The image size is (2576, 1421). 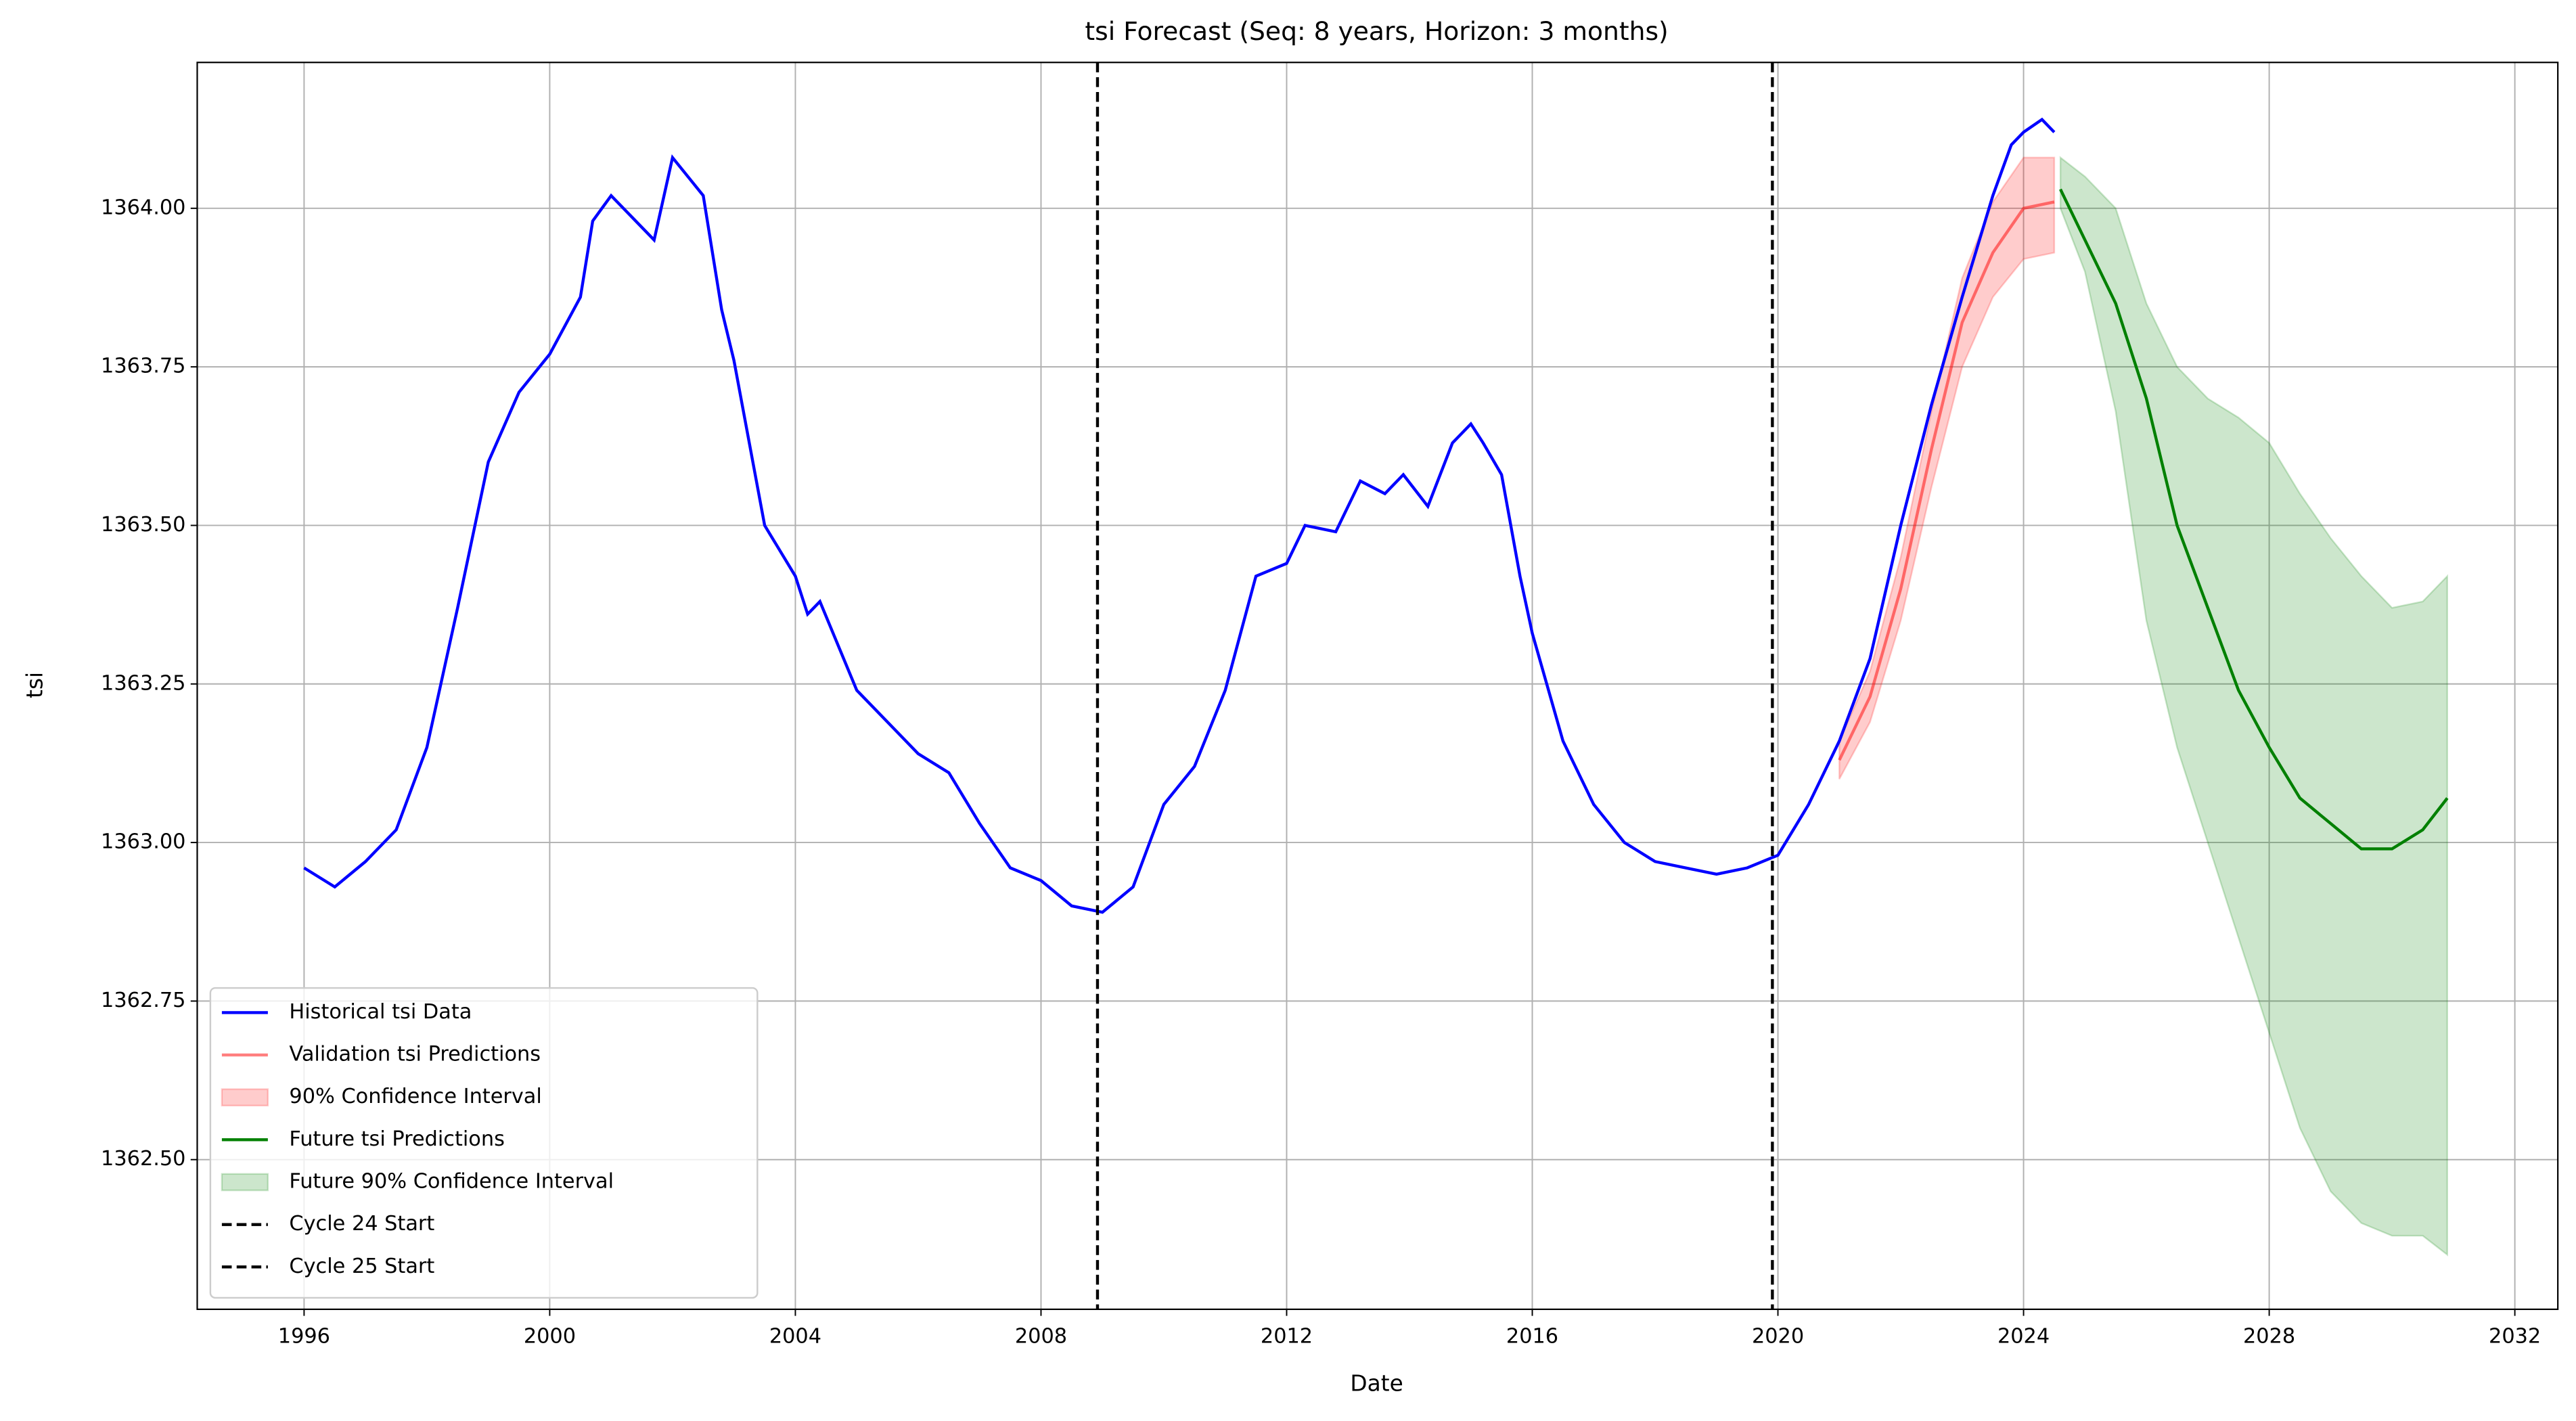 What do you see at coordinates (143, 1000) in the screenshot?
I see `y-tick-label: 1362.75` at bounding box center [143, 1000].